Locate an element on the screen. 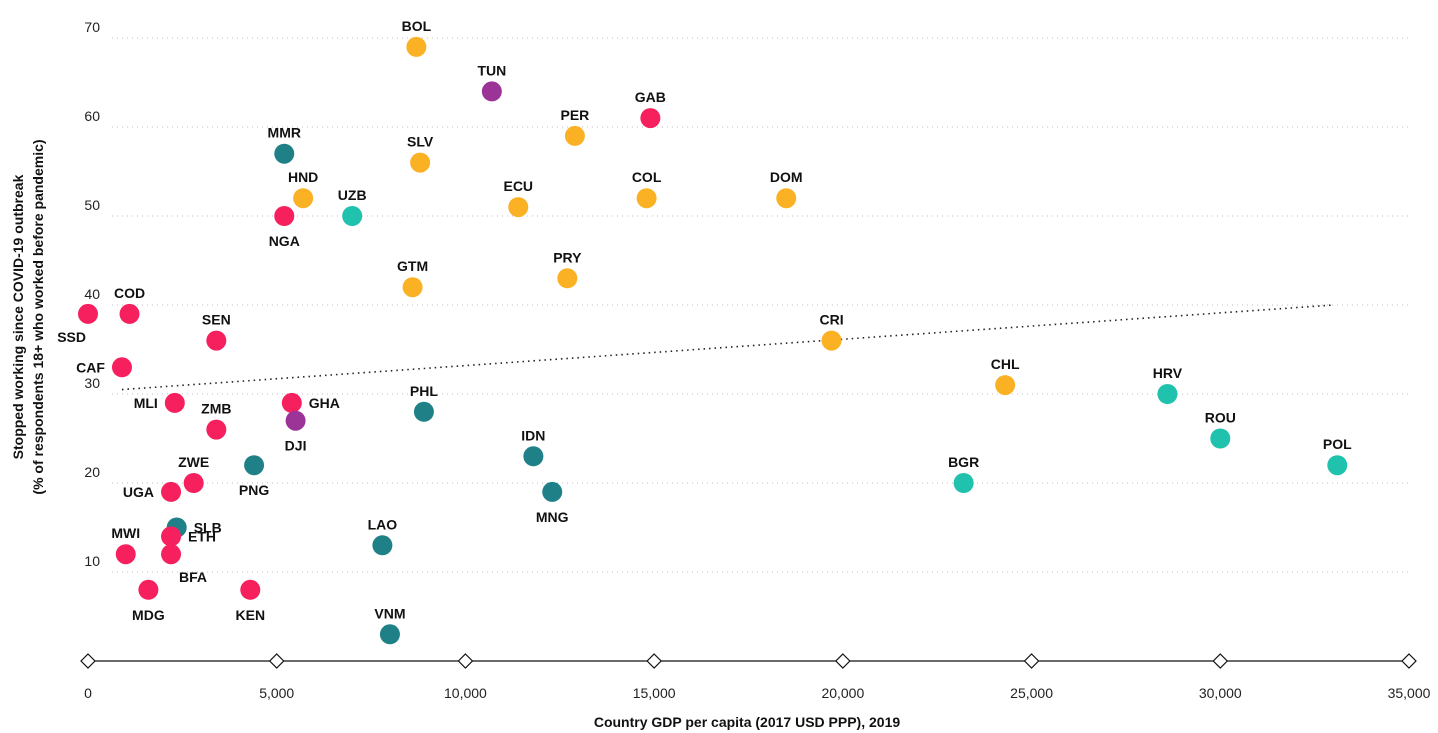 Image resolution: width=1438 pixels, height=733 pixels. point-mng is located at coordinates (552, 491).